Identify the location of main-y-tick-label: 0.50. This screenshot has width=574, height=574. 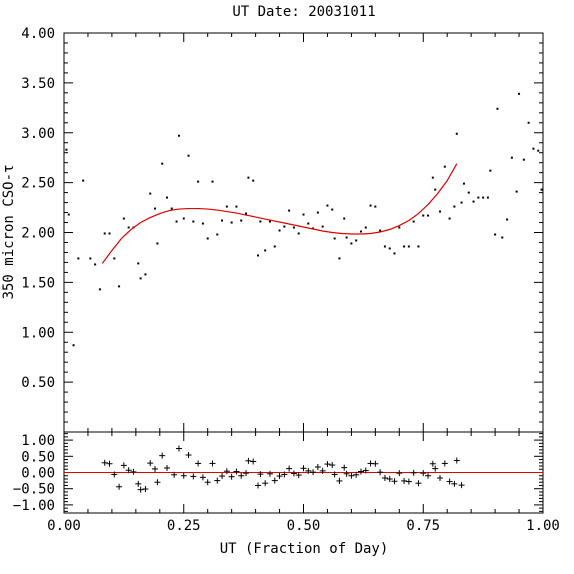
(38, 383).